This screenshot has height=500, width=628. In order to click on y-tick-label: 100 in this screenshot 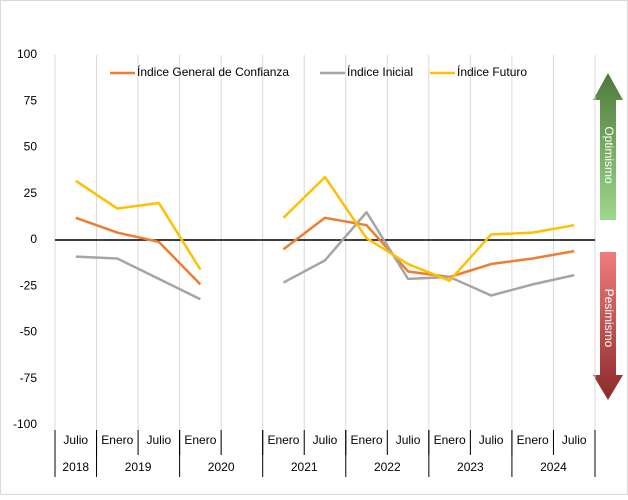, I will do `click(27, 54)`.